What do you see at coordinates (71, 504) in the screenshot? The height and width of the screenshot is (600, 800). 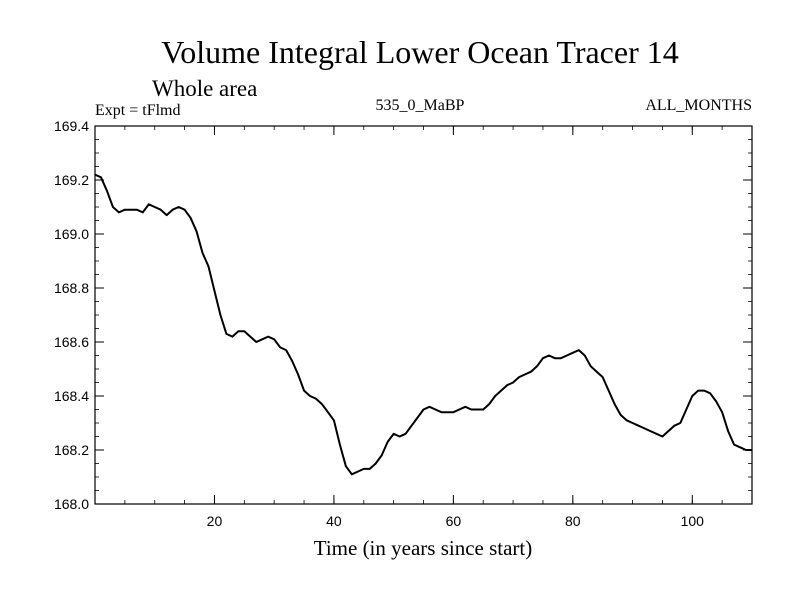 I see `y-tick-label: 168.0` at bounding box center [71, 504].